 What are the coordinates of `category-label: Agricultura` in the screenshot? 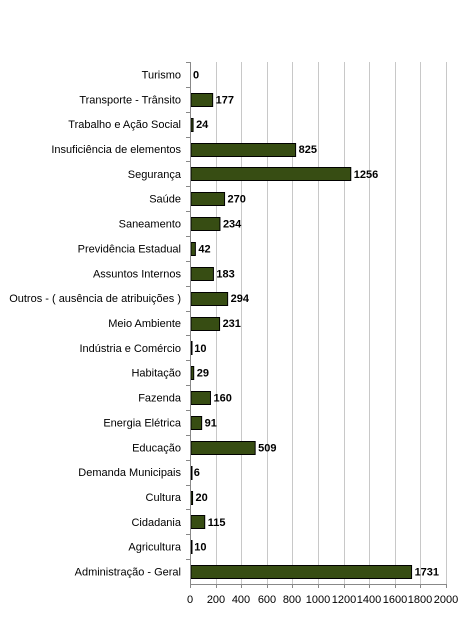 It's located at (154, 548).